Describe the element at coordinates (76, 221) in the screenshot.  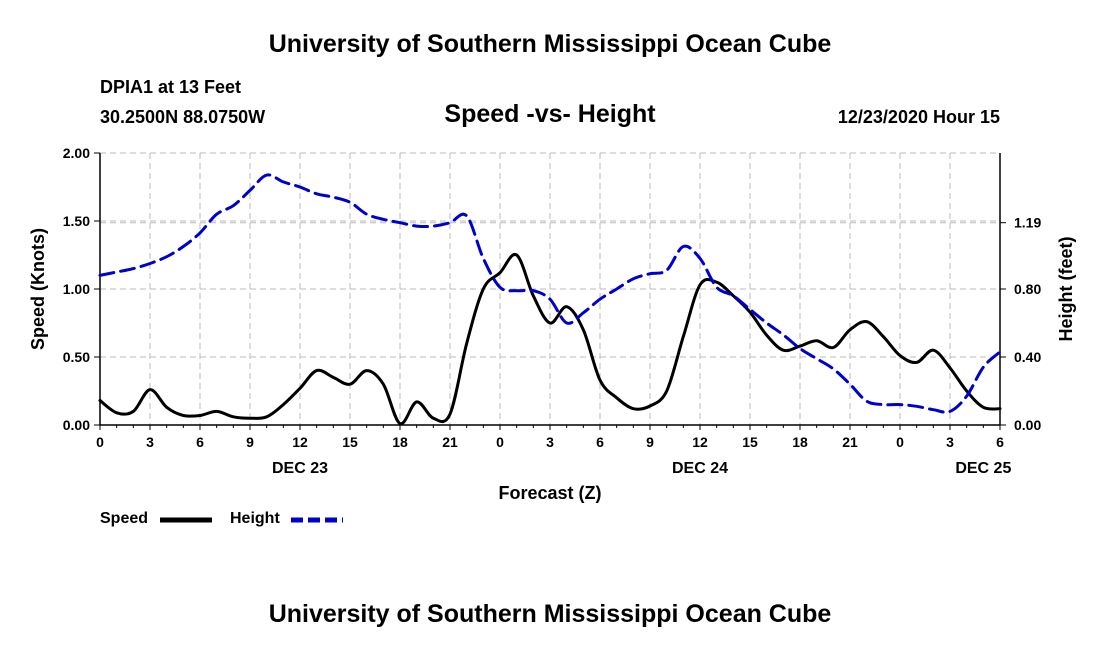
I see `y-tick-label: 1.50` at that location.